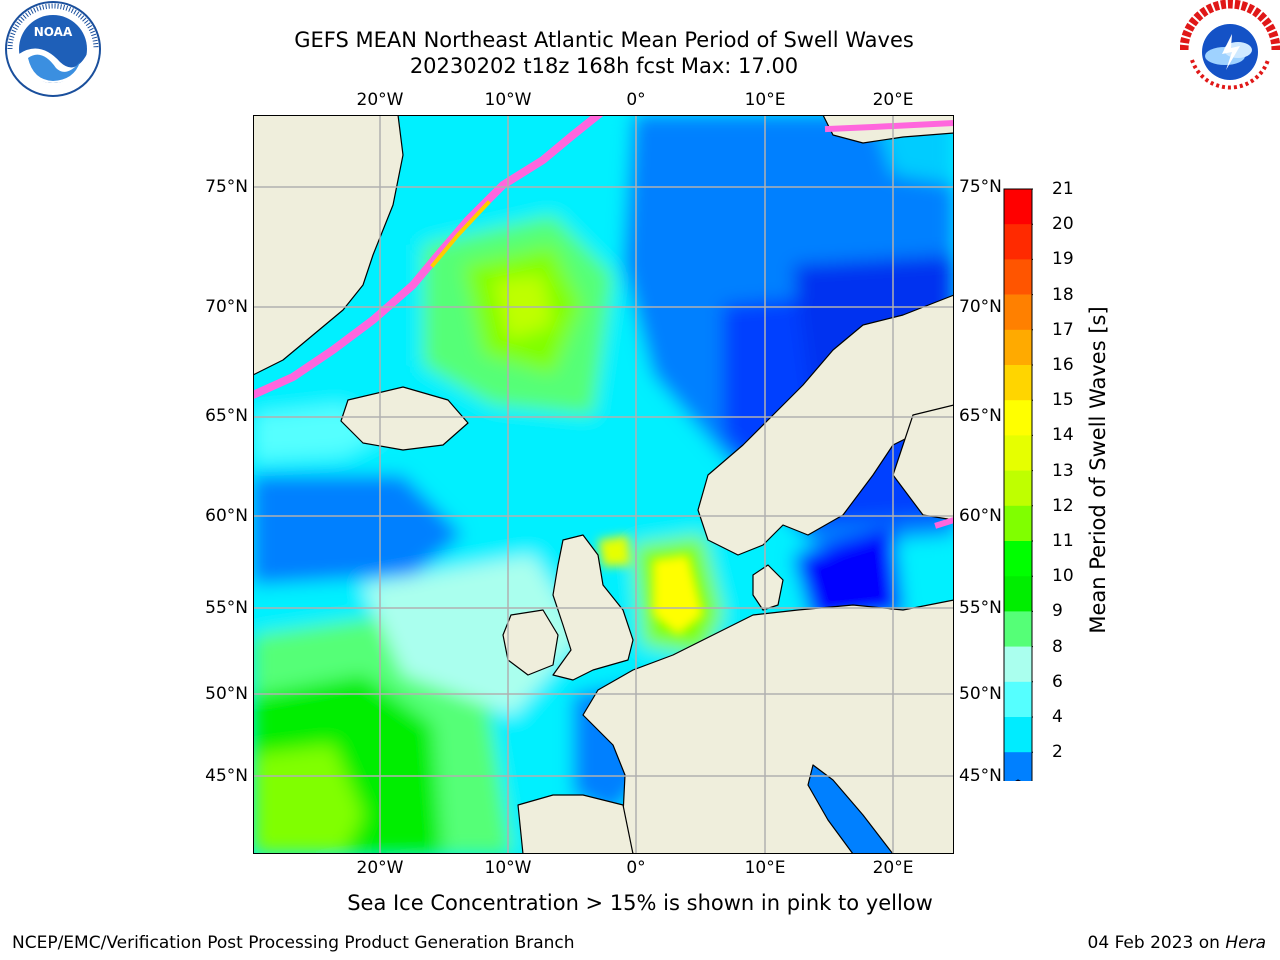  I want to click on lat-tick-left: 50°N, so click(226, 694).